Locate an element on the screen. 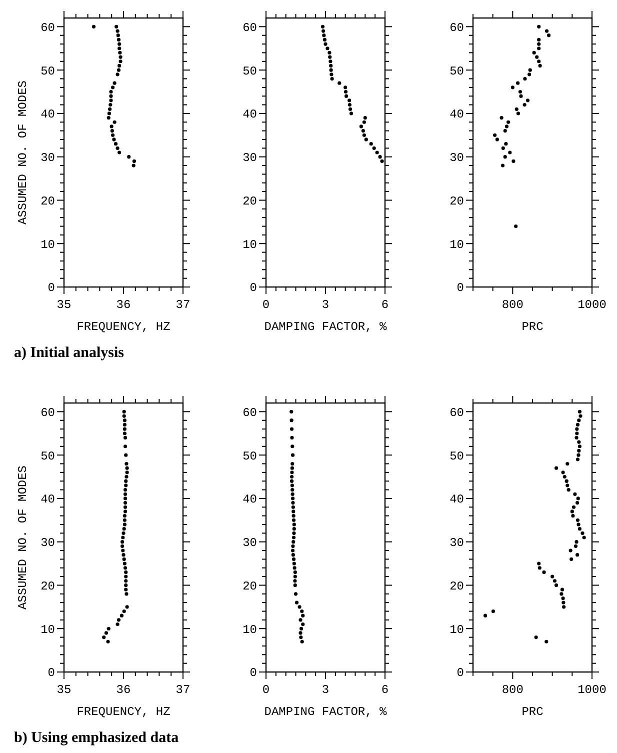 This screenshot has height=753, width=617. text: a) Initial analysis is located at coordinates (69, 353).